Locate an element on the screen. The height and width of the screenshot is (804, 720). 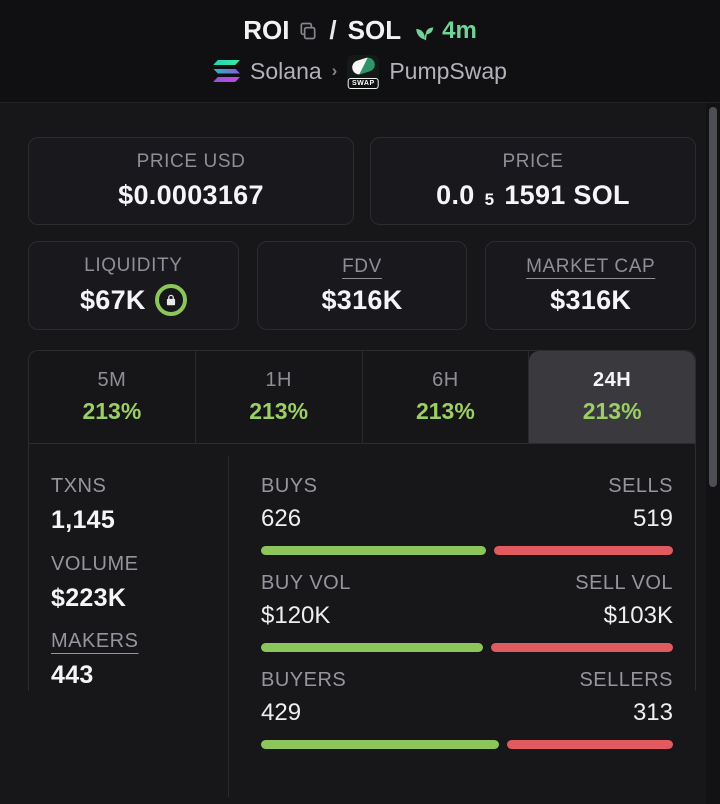
tab-1h: 1H 213% is located at coordinates (279, 397).